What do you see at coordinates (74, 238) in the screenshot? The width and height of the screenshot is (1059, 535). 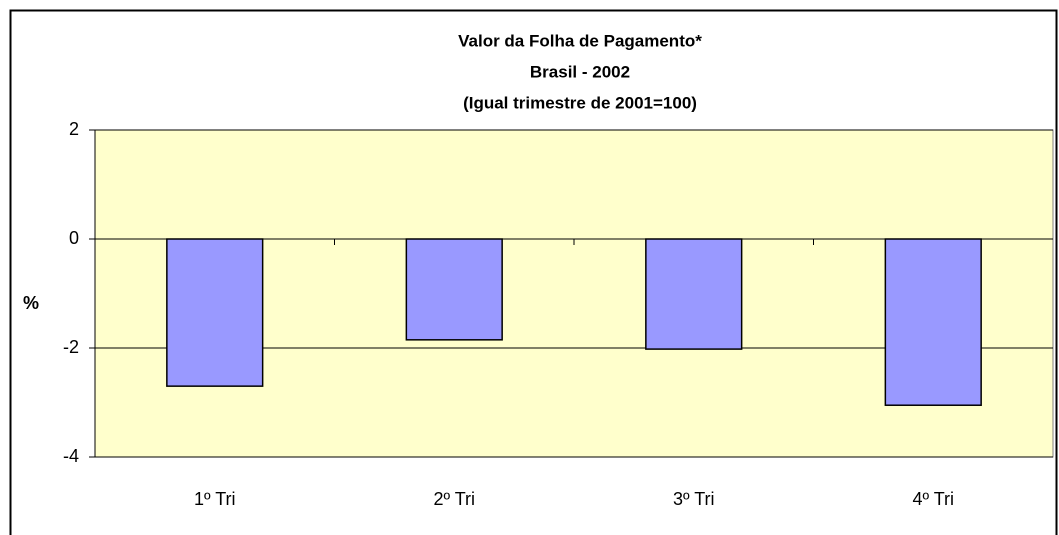 I see `y-tick-label: 0` at bounding box center [74, 238].